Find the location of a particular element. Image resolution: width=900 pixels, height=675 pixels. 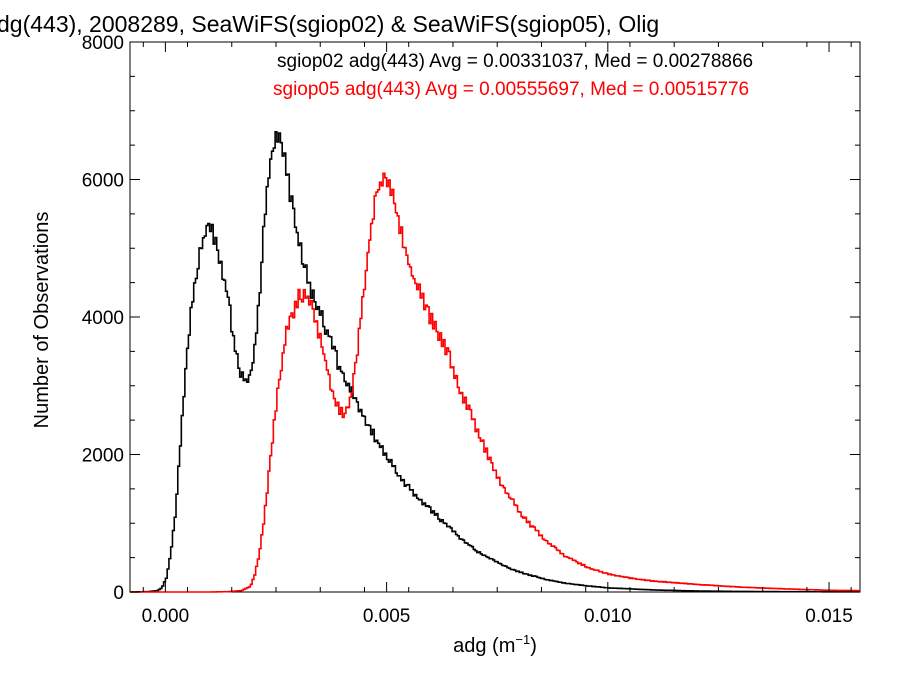

x-tick-label: 0.015 is located at coordinates (829, 616).